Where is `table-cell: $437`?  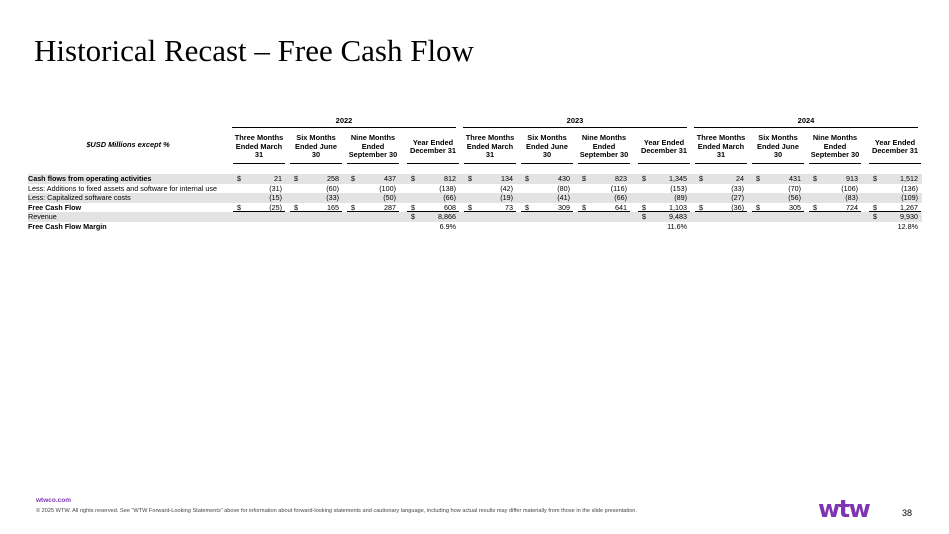 table-cell: $437 is located at coordinates (373, 179).